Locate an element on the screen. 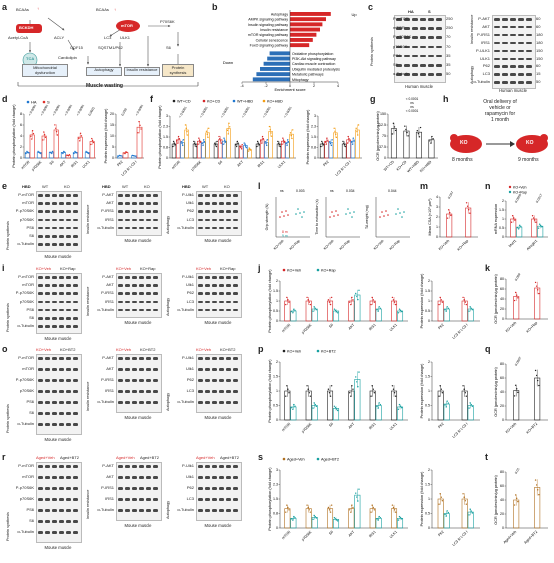  term-label: FoxO signaling pathway is located at coordinates (269, 46).